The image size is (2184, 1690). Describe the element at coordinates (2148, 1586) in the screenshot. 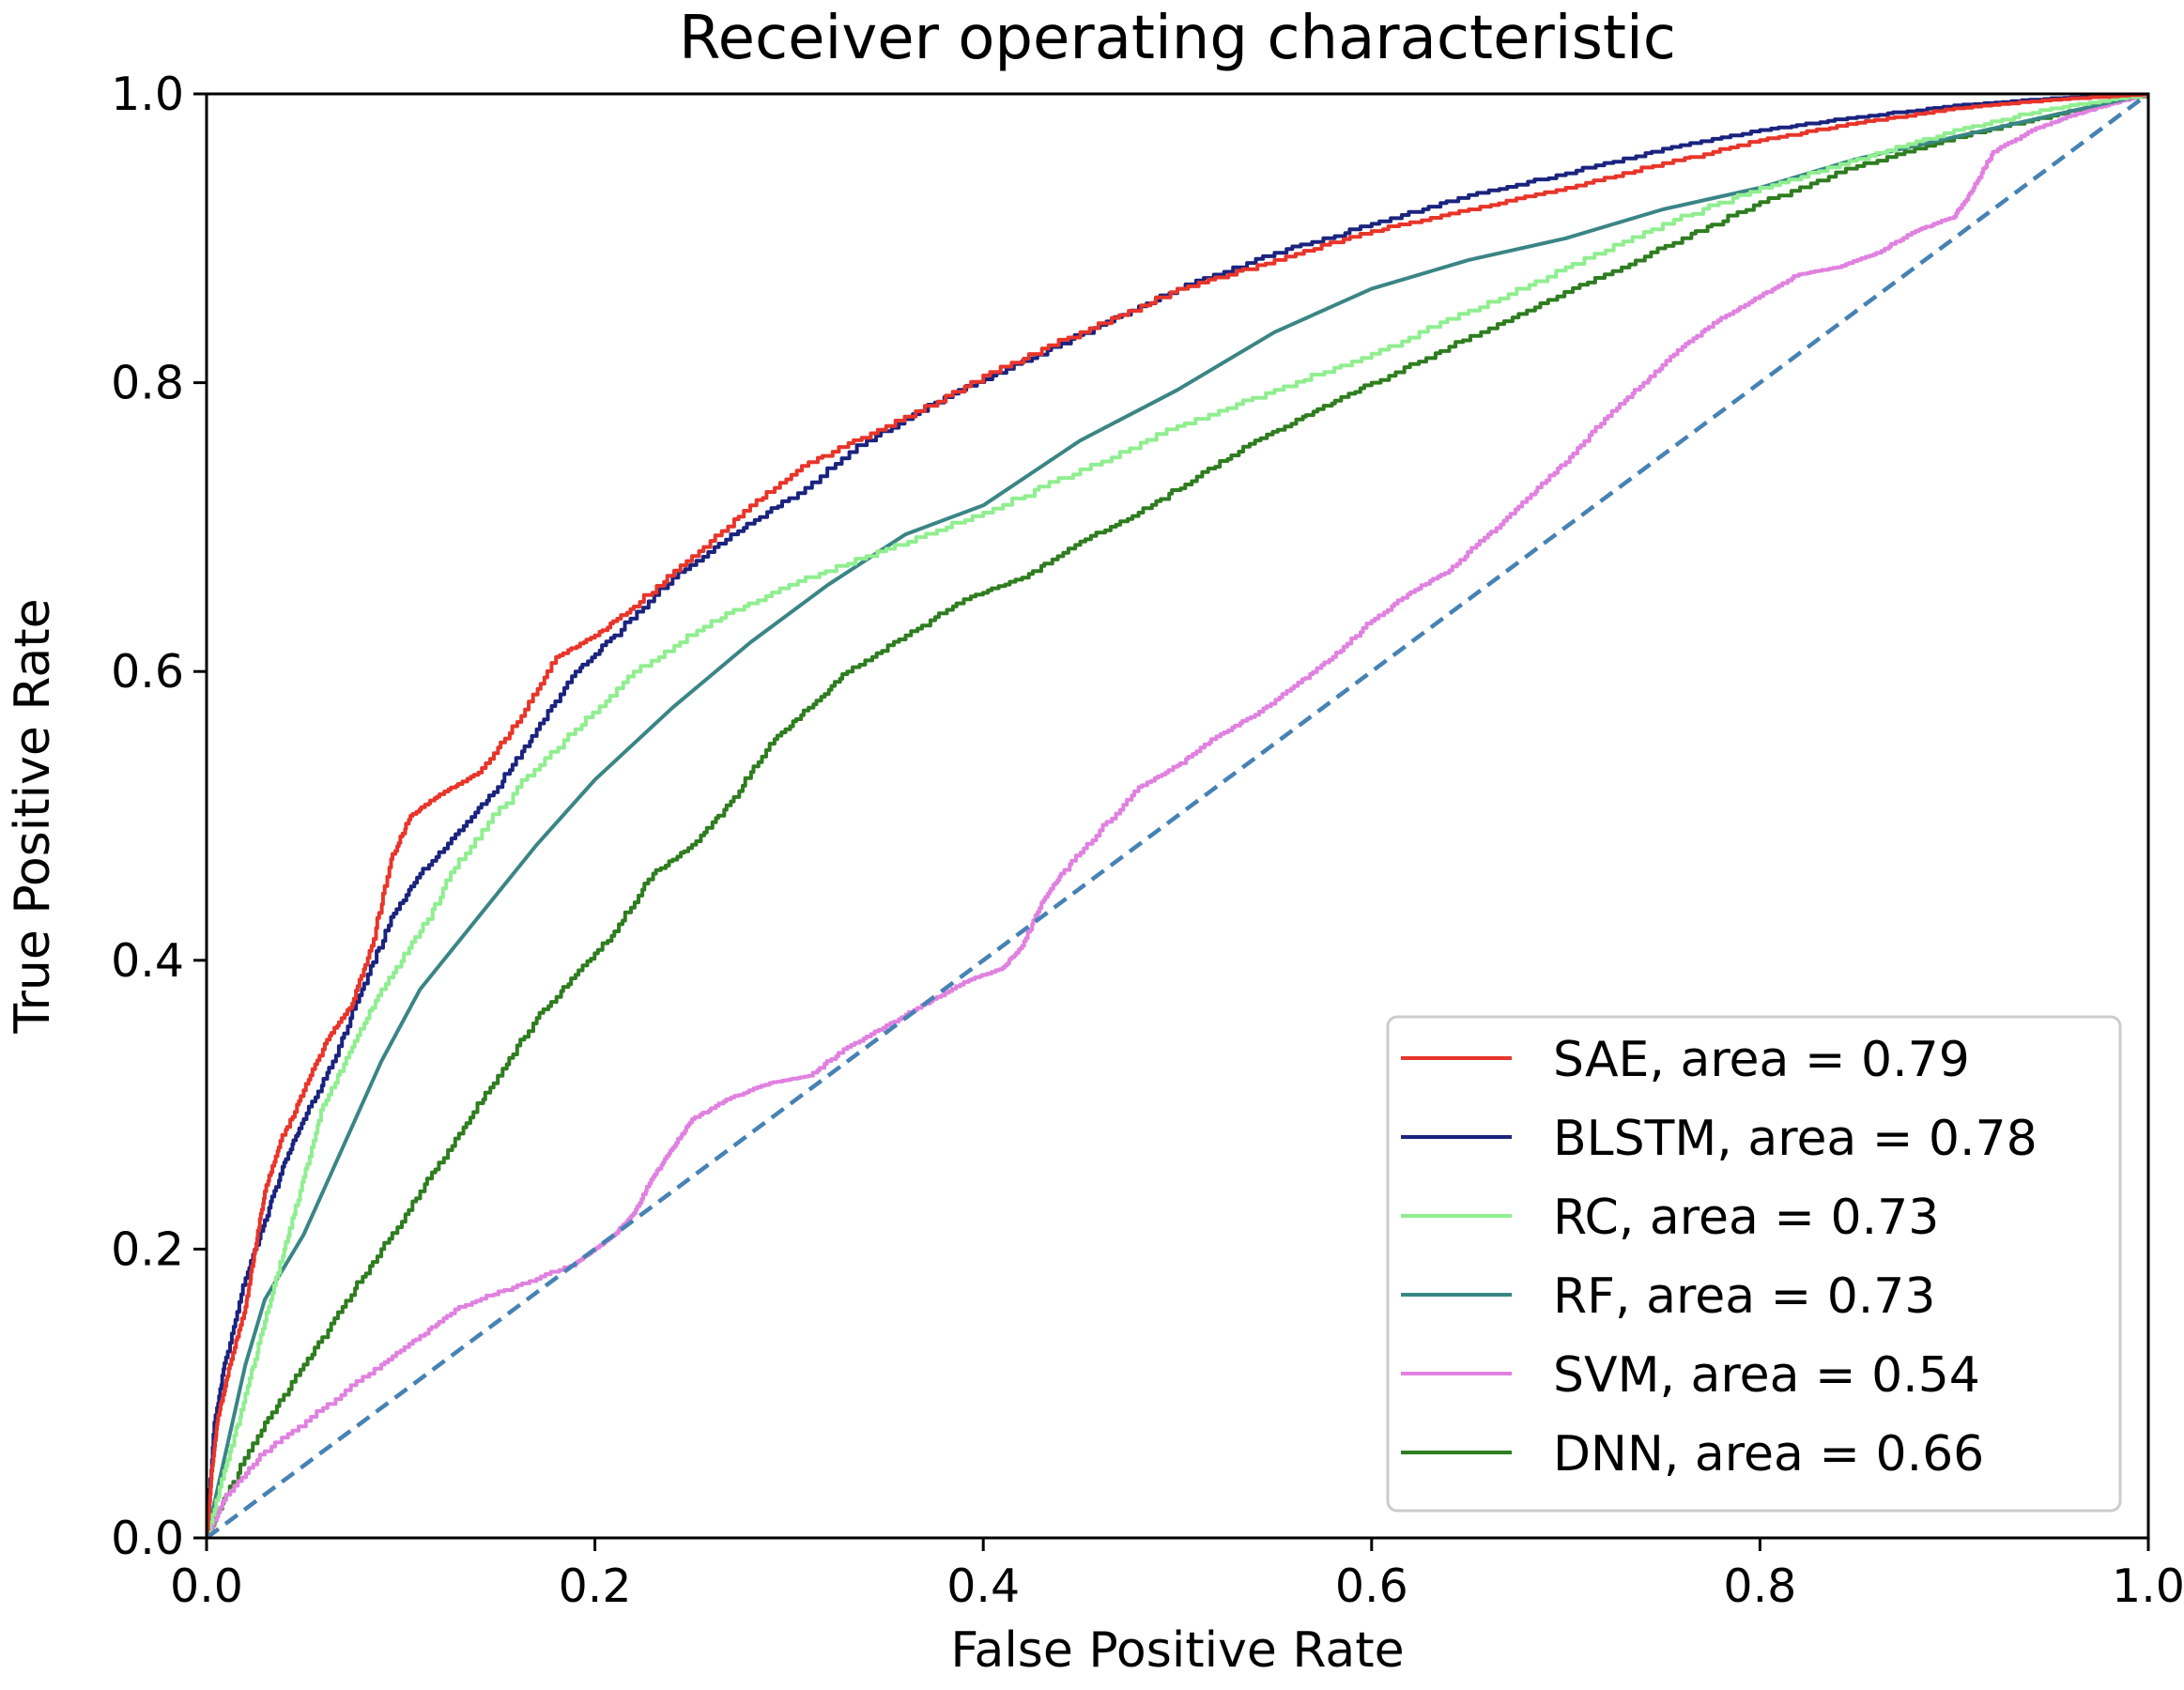

I see `x-tick-label: 1.0` at that location.